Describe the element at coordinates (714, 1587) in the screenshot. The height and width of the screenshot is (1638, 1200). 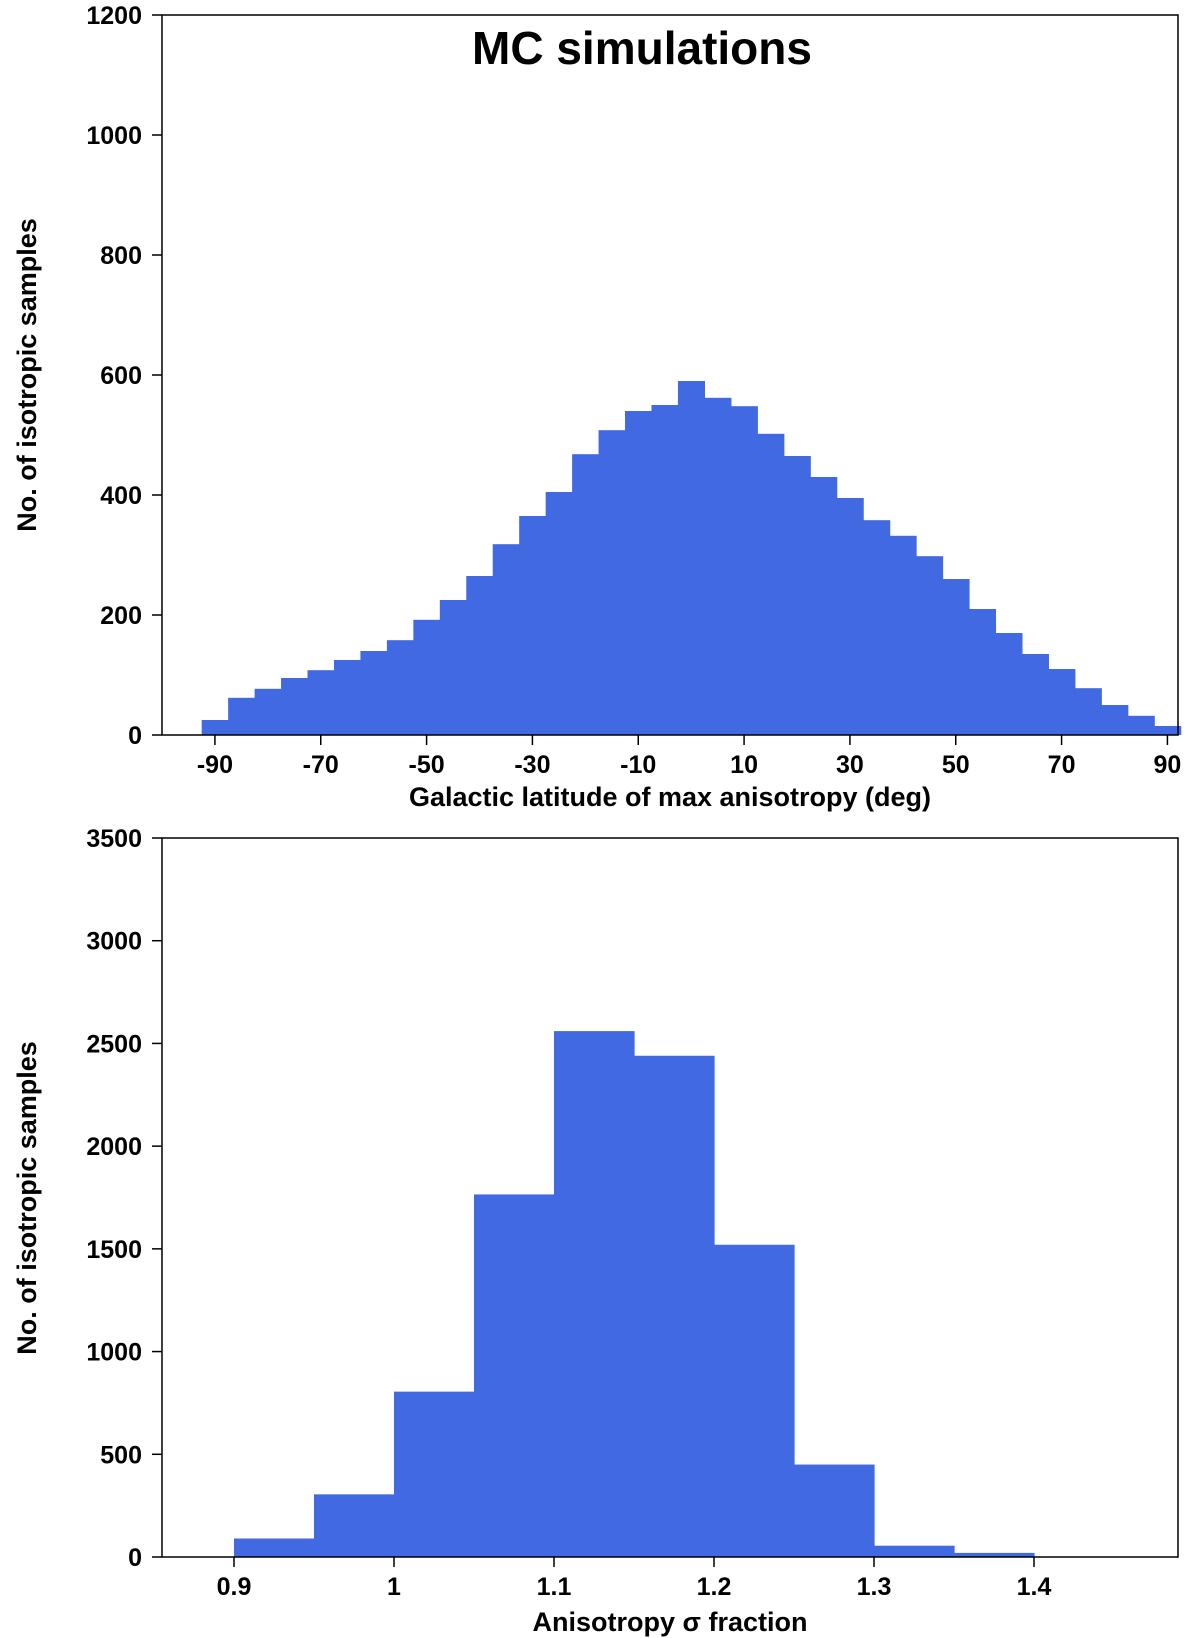
I see `x-tick-label: 1.2` at that location.